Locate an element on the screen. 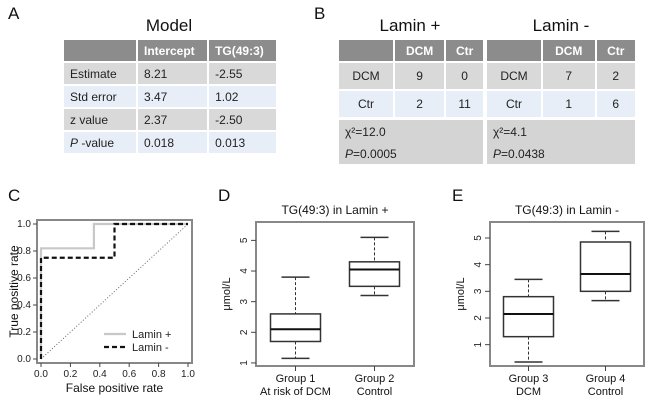  model-table-corner is located at coordinates (100, 50).